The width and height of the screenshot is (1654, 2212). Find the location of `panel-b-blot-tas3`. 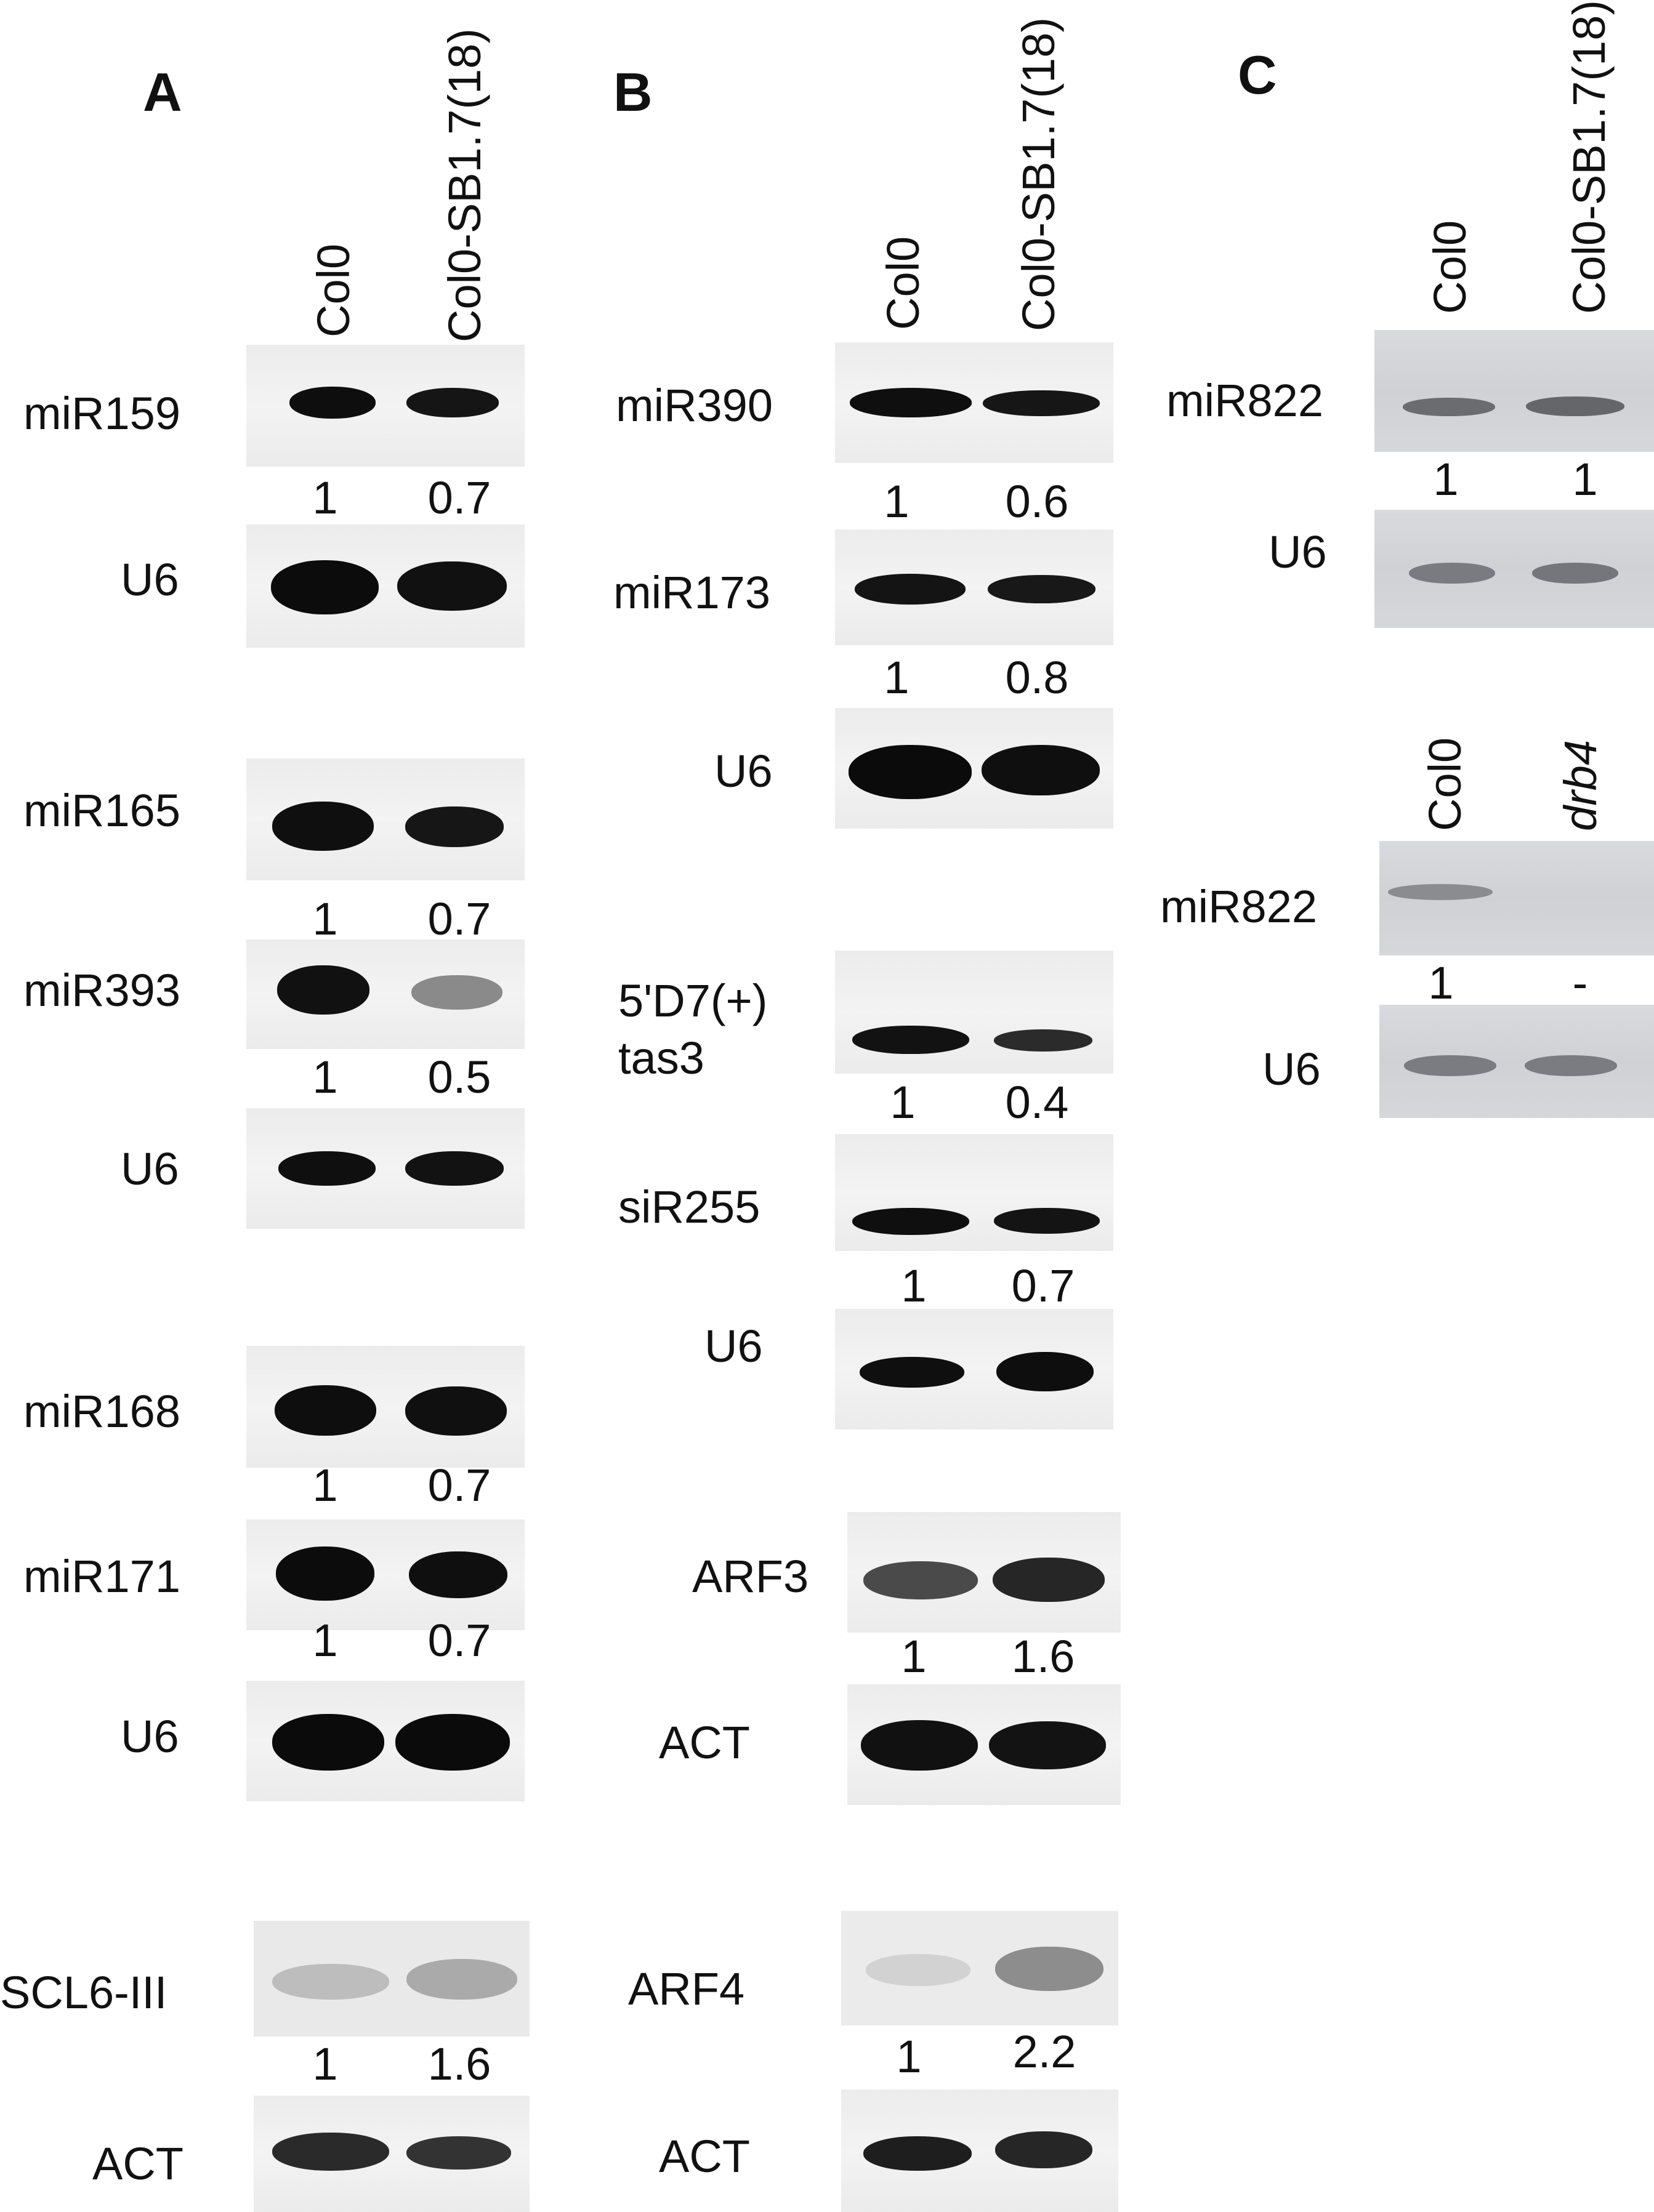

panel-b-blot-tas3 is located at coordinates (974, 1012).